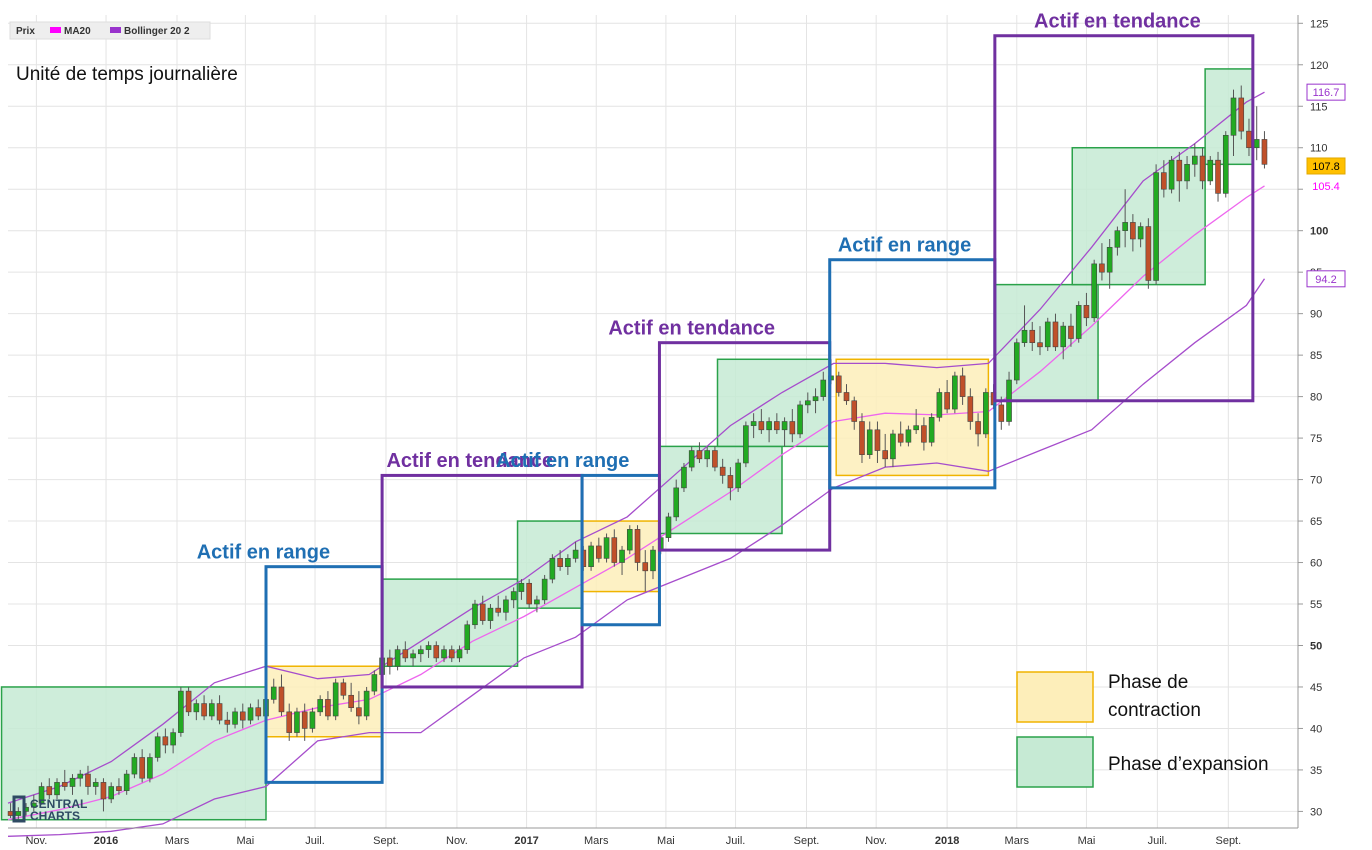 Image resolution: width=1372 pixels, height=850 pixels. What do you see at coordinates (315, 841) in the screenshot?
I see `x-tick-label: Juil.` at bounding box center [315, 841].